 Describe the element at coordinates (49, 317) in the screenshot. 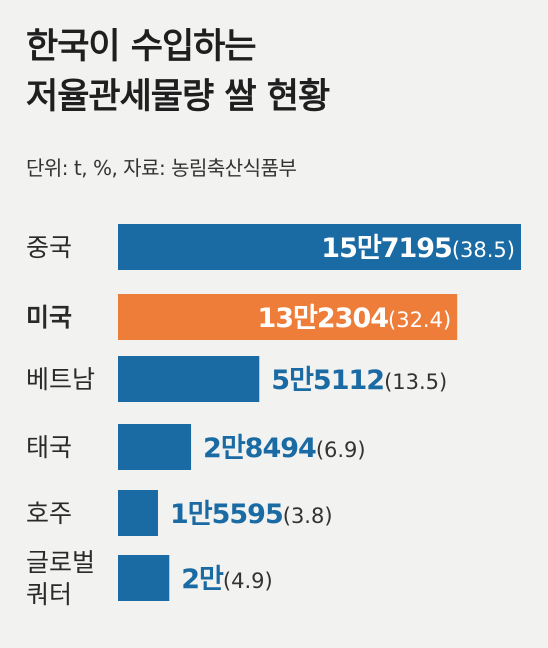

I see `category-label: 미국` at that location.